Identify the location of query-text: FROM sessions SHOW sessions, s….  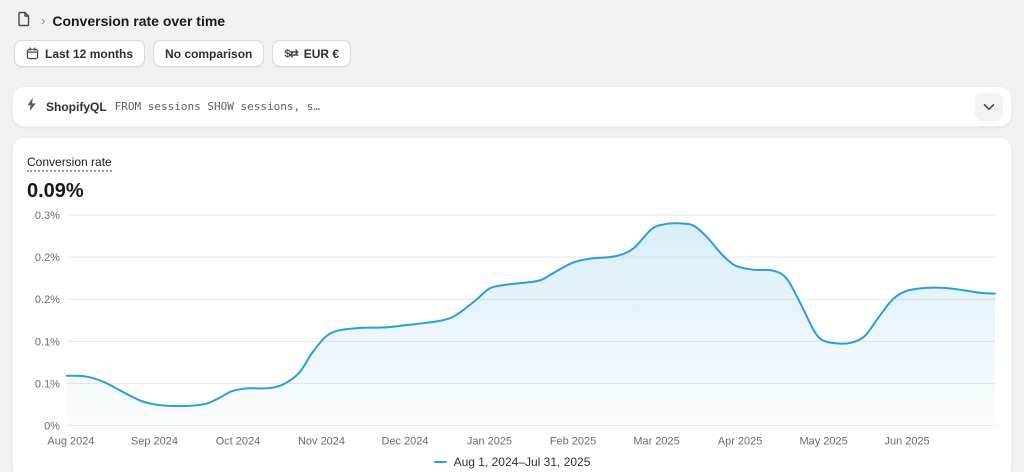
(217, 106).